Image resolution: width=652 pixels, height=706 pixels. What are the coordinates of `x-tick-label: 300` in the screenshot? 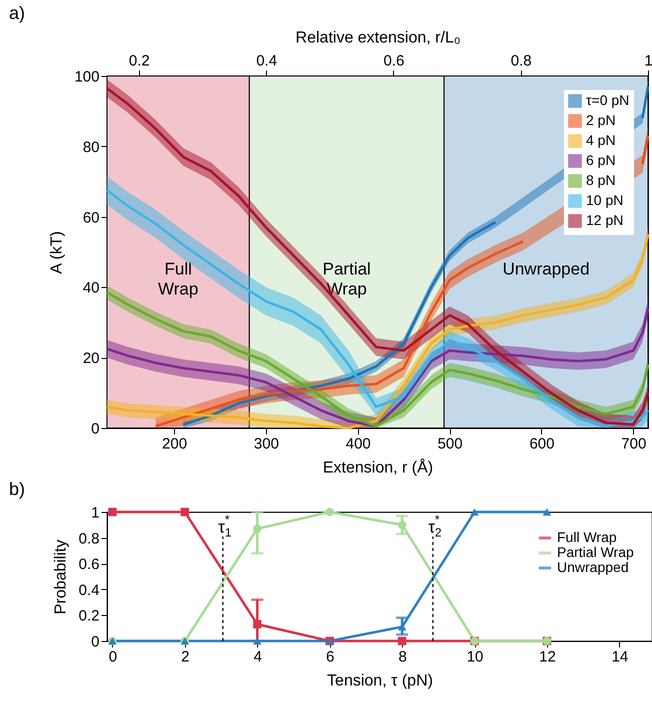 It's located at (266, 444).